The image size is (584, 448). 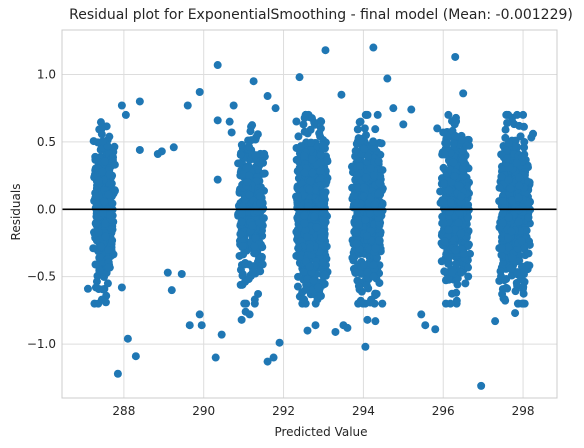 I want to click on x-tick-label: 290, so click(x=203, y=411).